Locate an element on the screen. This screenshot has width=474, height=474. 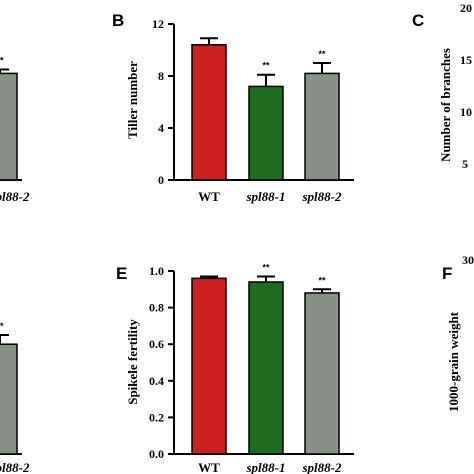
panel-e-significance-spl88-1: ** is located at coordinates (266, 267).